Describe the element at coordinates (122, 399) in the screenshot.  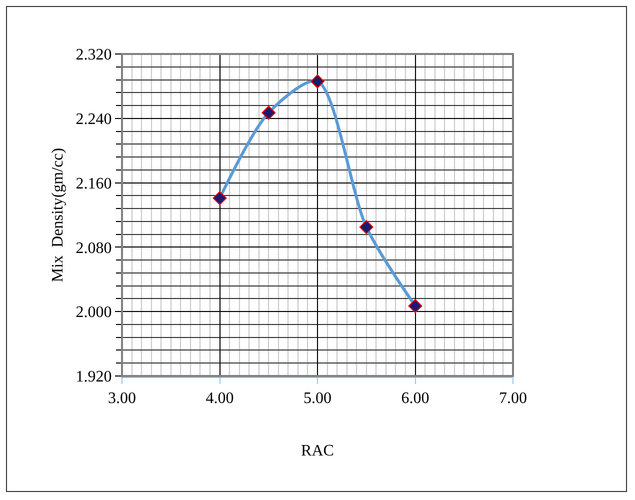
I see `x-tick-label: 3.00` at that location.